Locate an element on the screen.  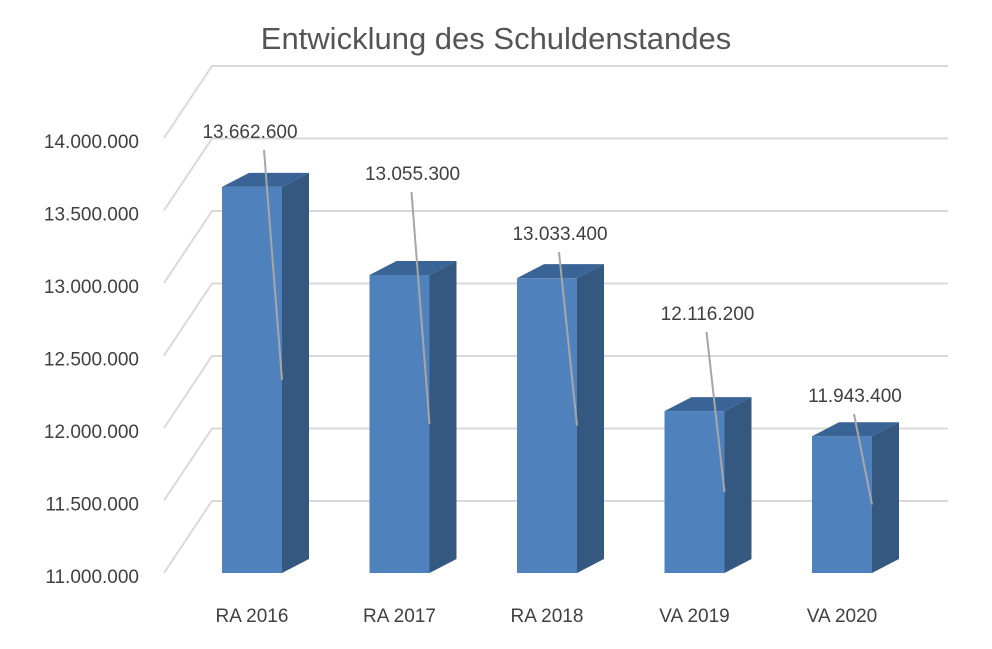
x-tick-label: RA 2018 is located at coordinates (547, 616).